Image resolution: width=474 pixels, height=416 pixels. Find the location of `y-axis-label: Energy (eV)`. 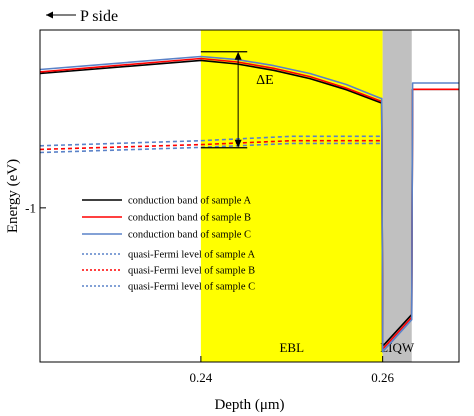

y-axis-label: Energy (eV) is located at coordinates (13, 196).